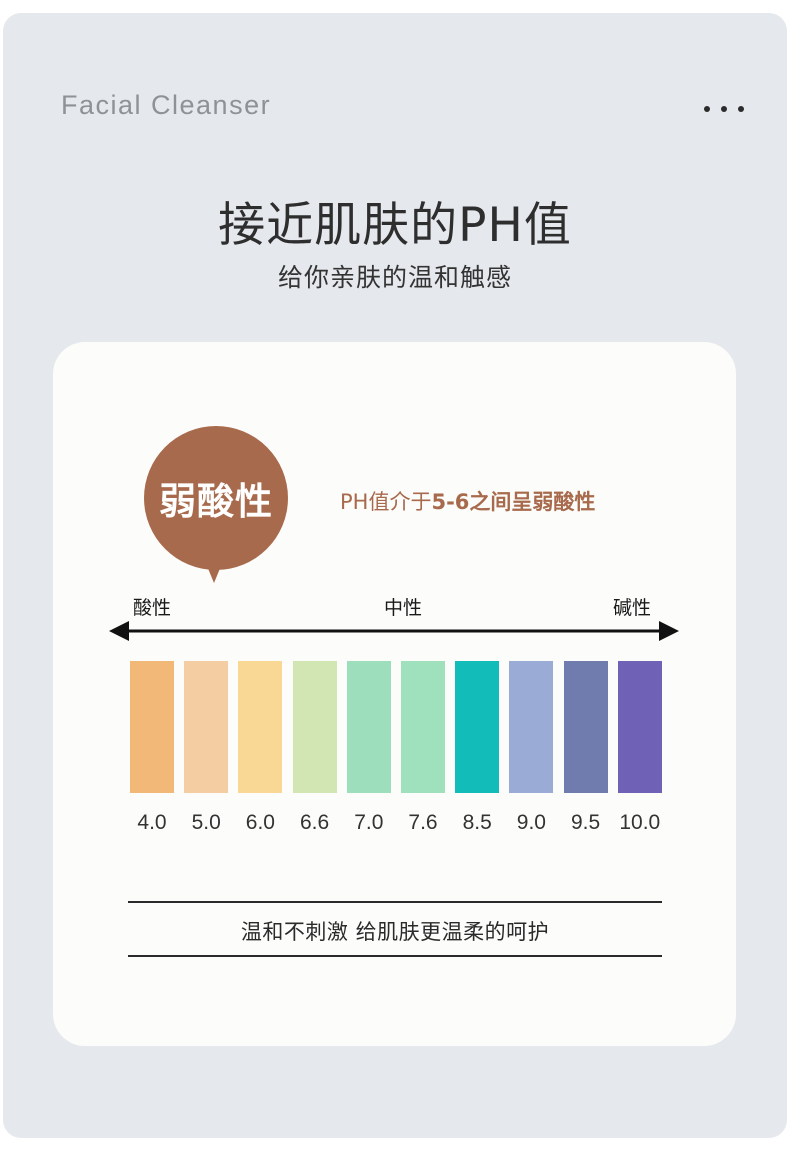 The height and width of the screenshot is (1155, 790). Describe the element at coordinates (395, 932) in the screenshot. I see `tagline: 温和不刺激 给肌肤更温柔的呵护` at that location.